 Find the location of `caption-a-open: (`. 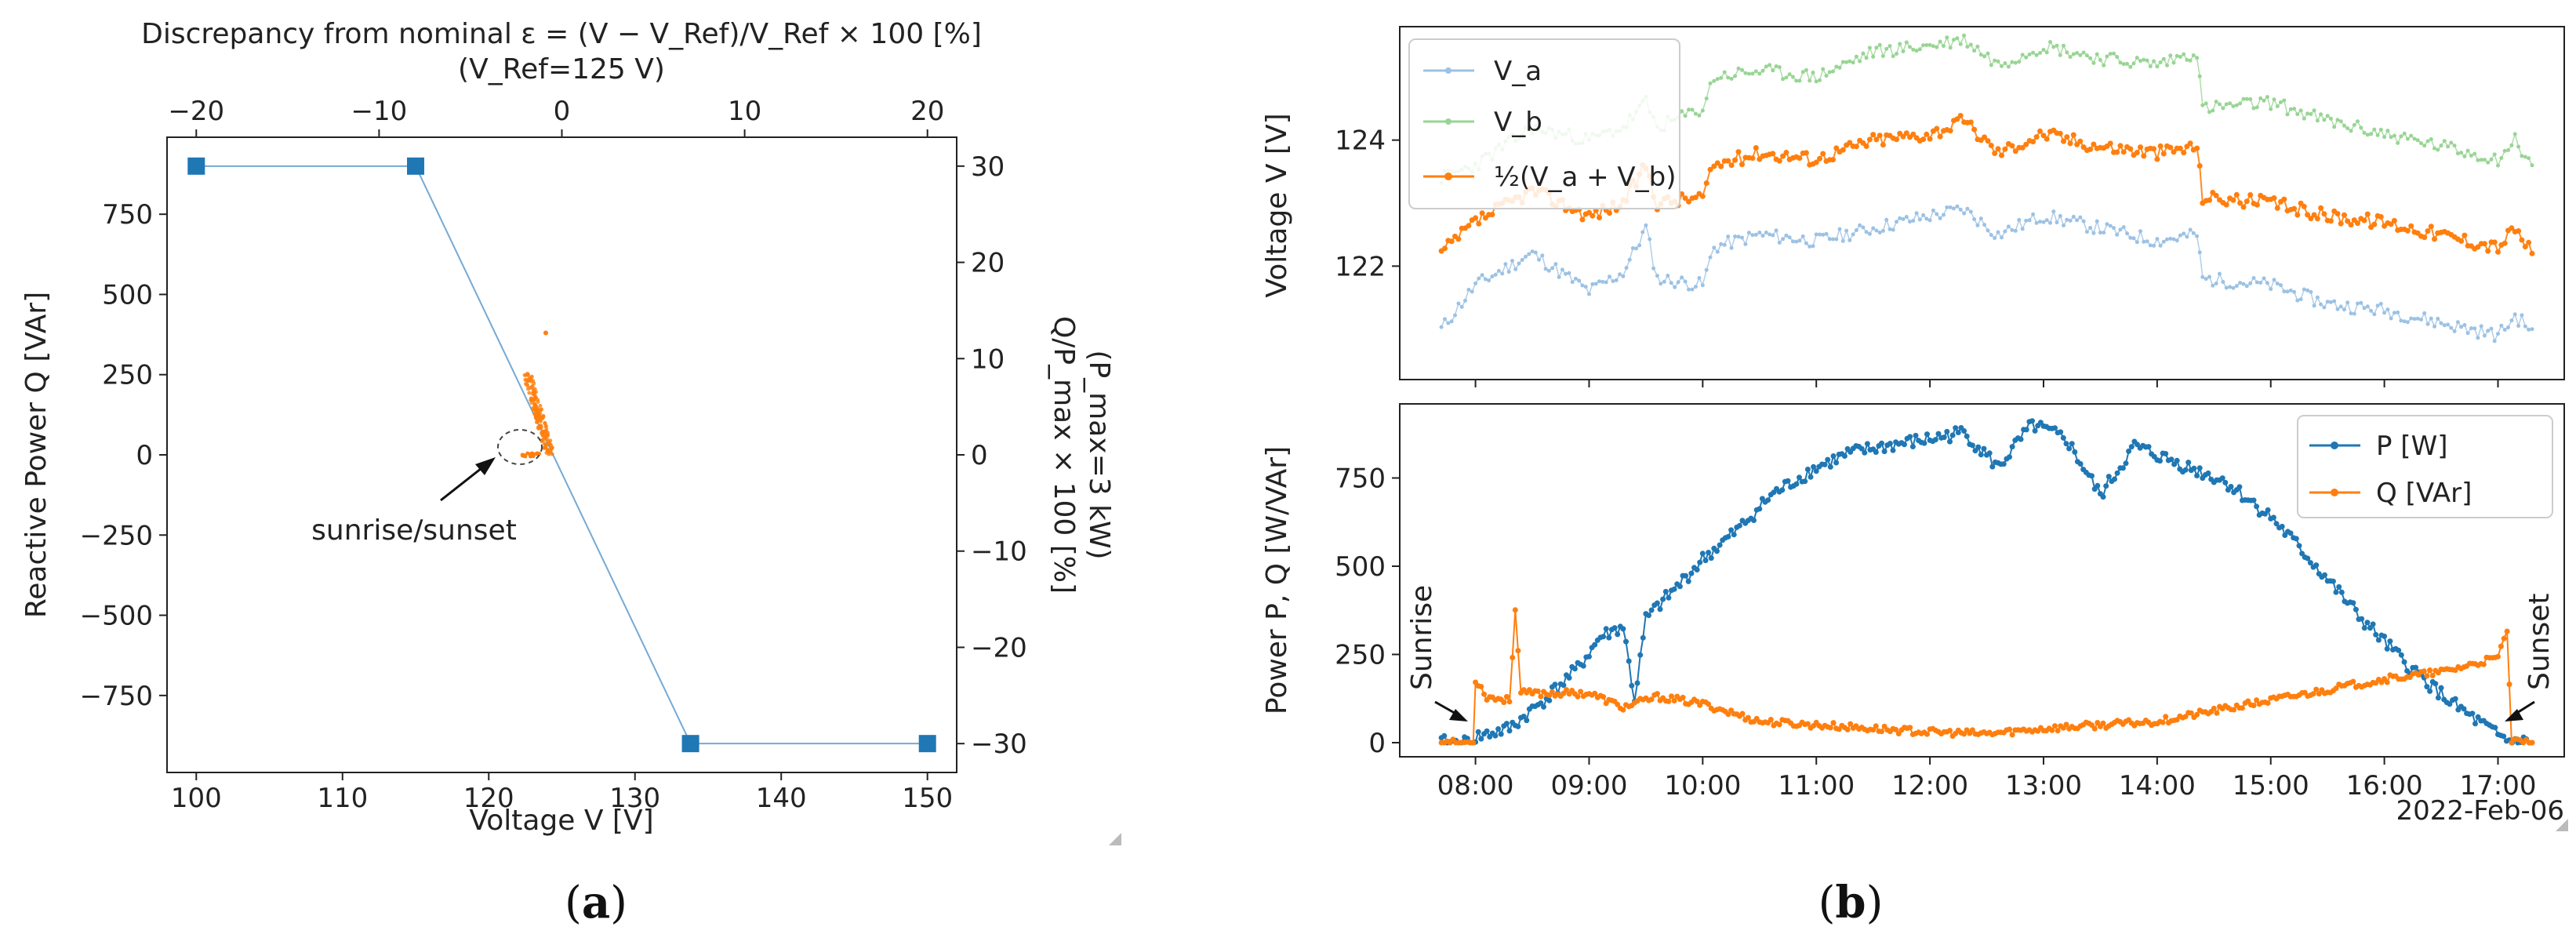

caption-a-open: ( is located at coordinates (573, 903).